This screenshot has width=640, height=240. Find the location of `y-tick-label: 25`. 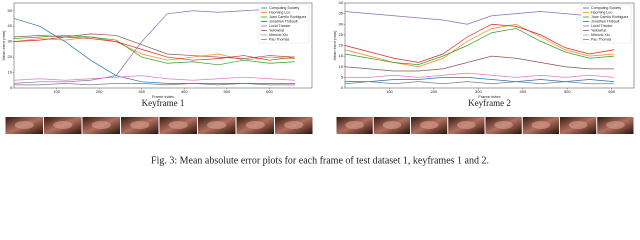

y-tick-label: 25 is located at coordinates (341, 34).